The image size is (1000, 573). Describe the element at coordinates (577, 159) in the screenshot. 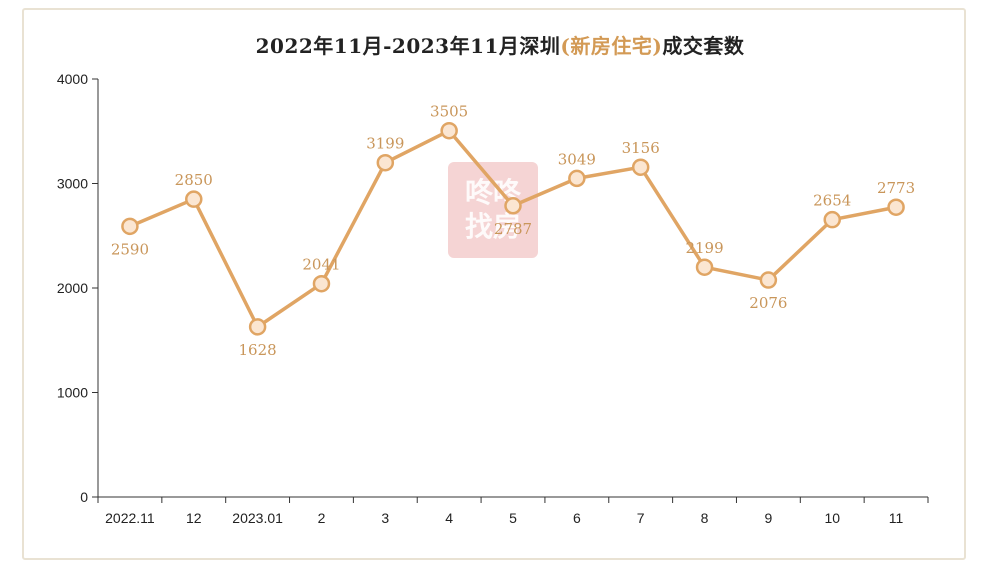

I see `data-label: 3049` at that location.